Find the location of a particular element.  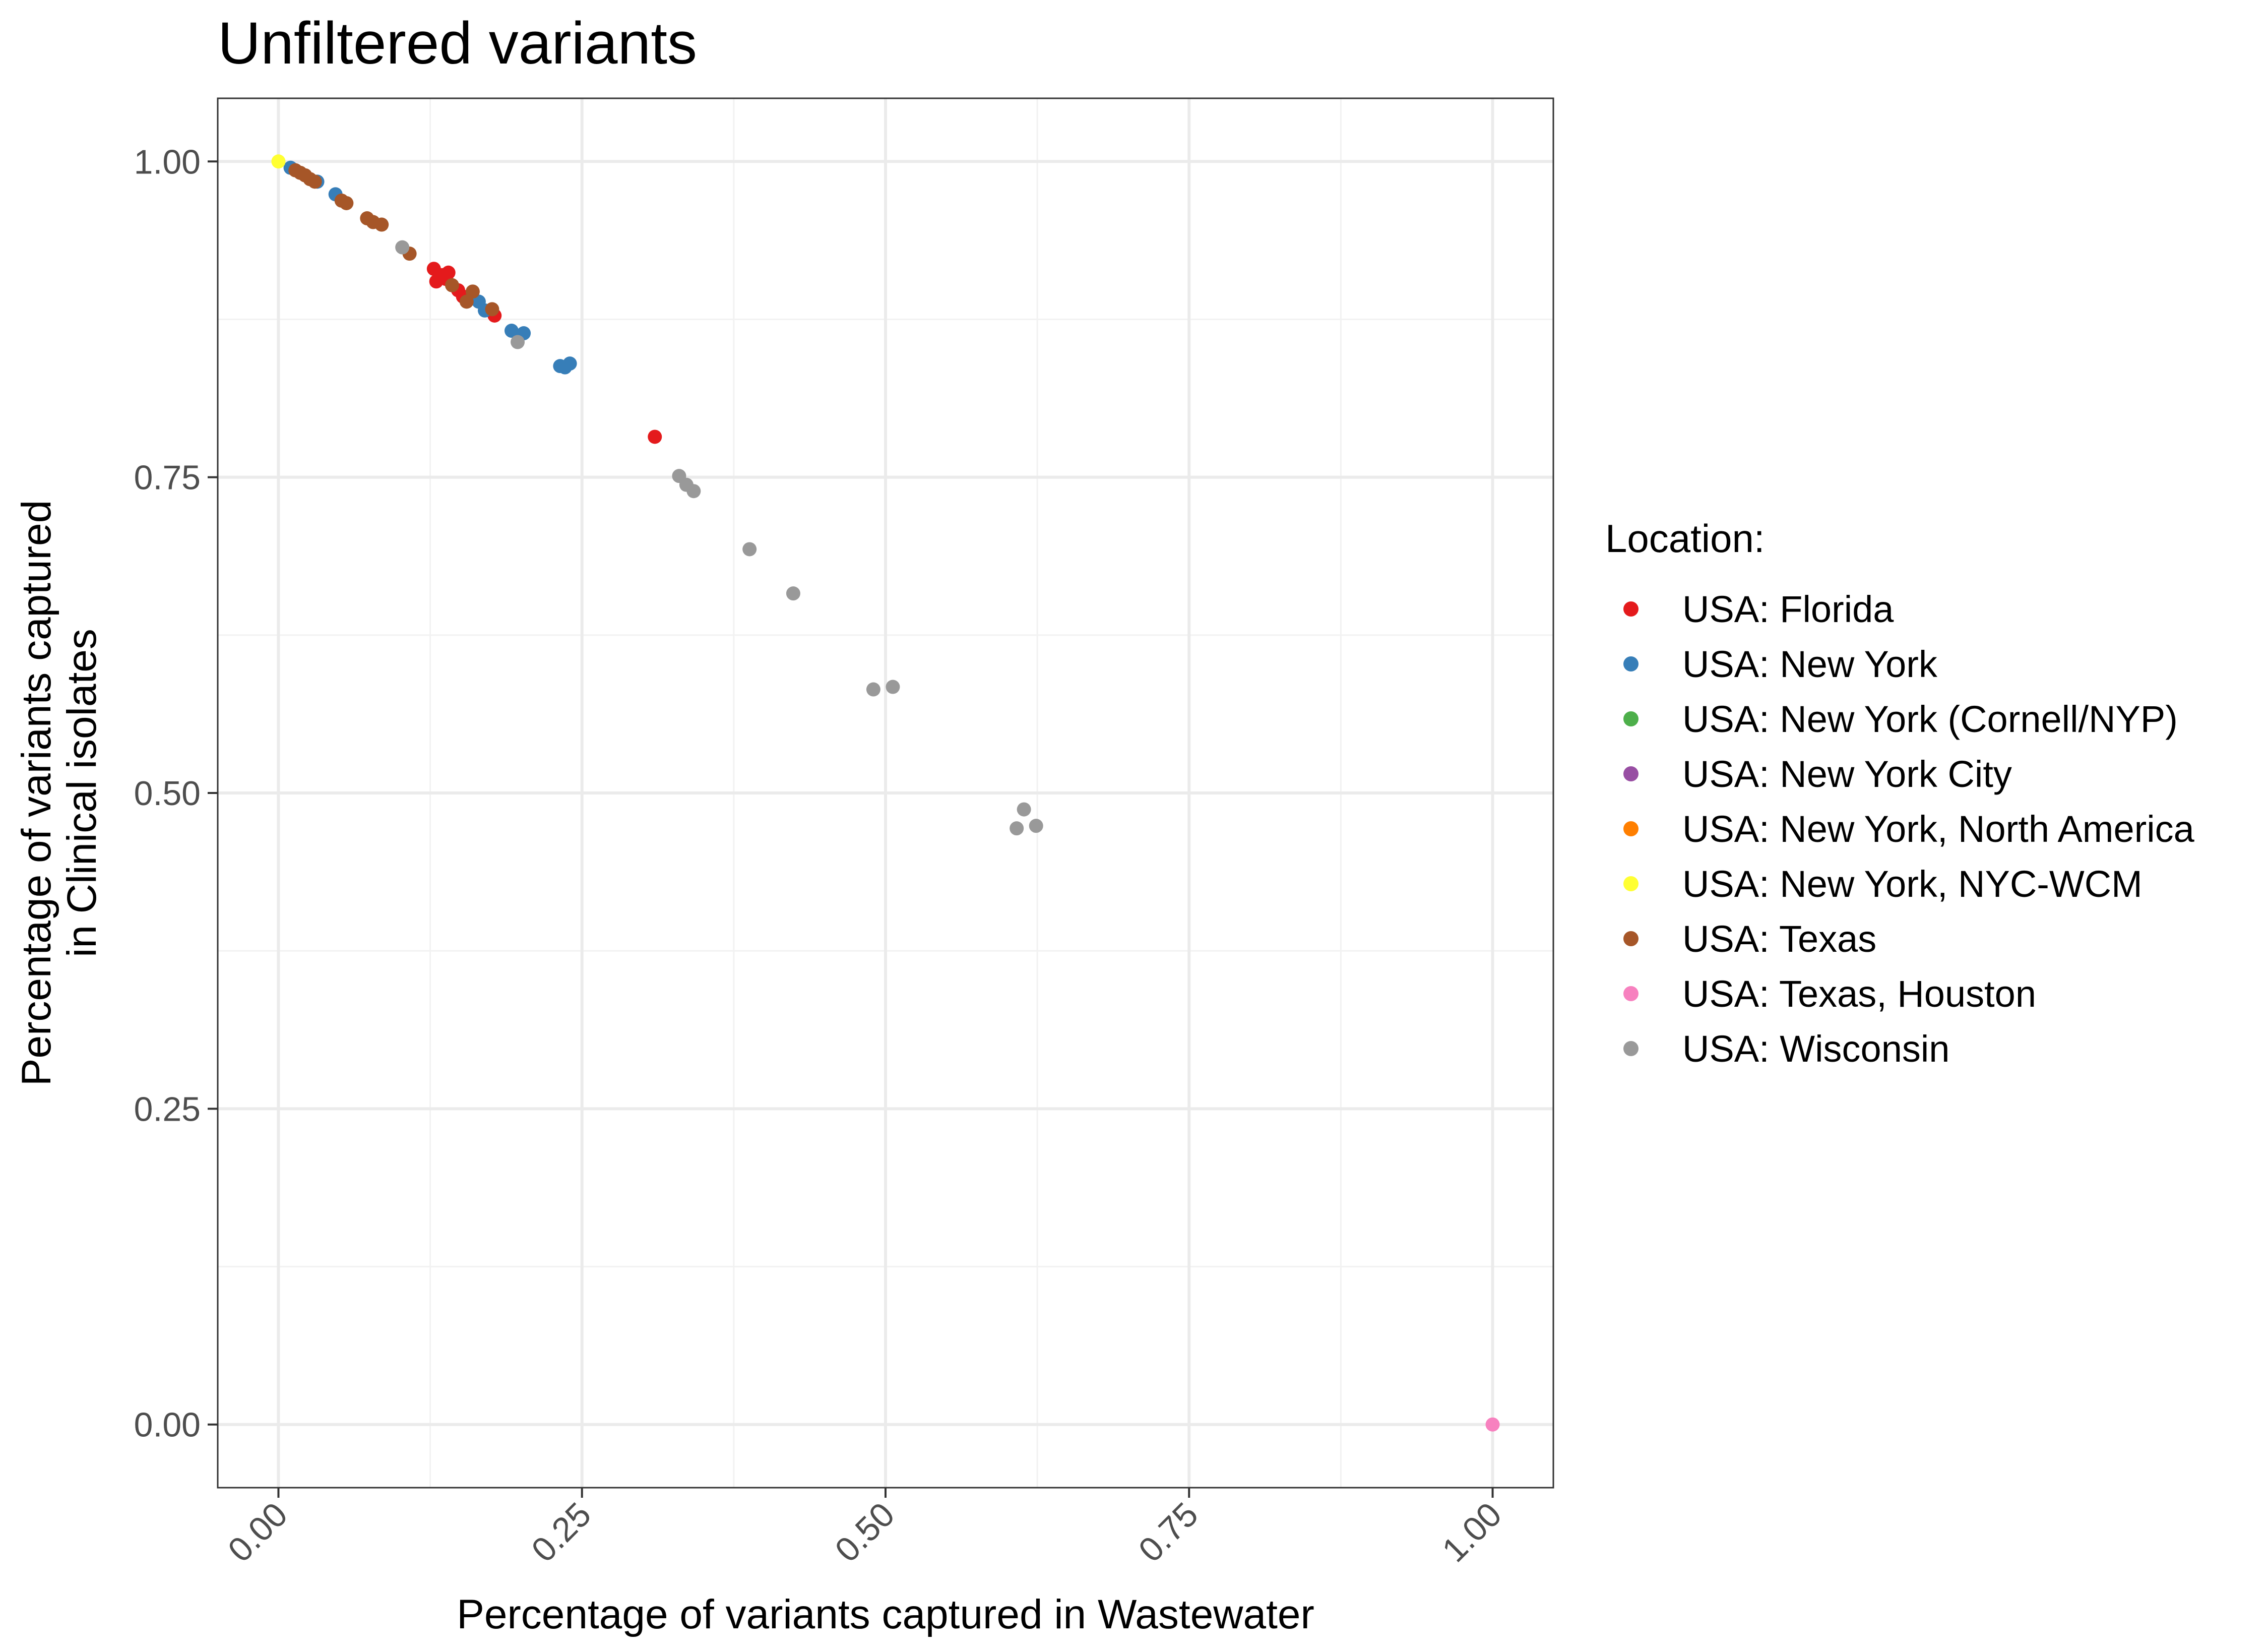

x-tick-label: 0.50 is located at coordinates (865, 1532).